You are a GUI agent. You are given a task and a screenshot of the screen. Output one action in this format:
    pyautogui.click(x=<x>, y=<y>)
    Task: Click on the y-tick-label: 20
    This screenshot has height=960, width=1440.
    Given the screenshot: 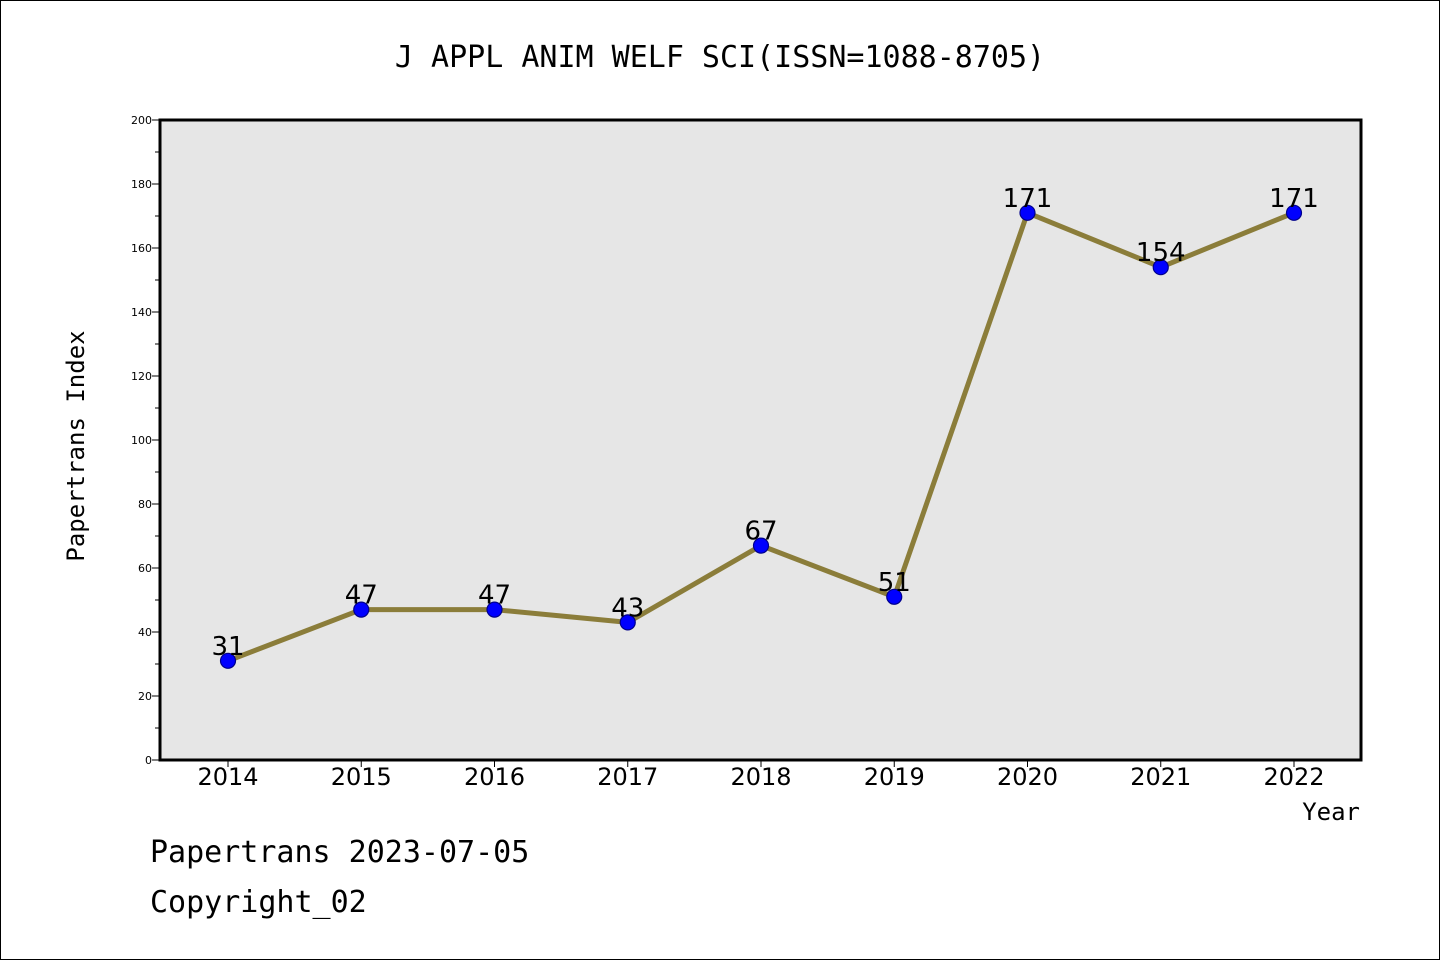 What is the action you would take?
    pyautogui.click(x=145, y=696)
    